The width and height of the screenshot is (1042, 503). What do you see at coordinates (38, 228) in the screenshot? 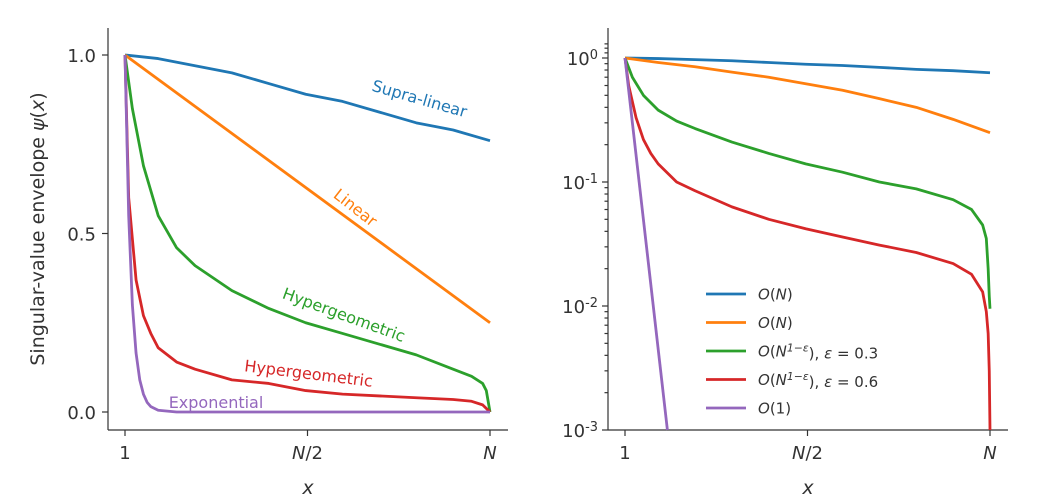
I see `y-axis-label: Singular-value envelope ψ(x)` at bounding box center [38, 228].